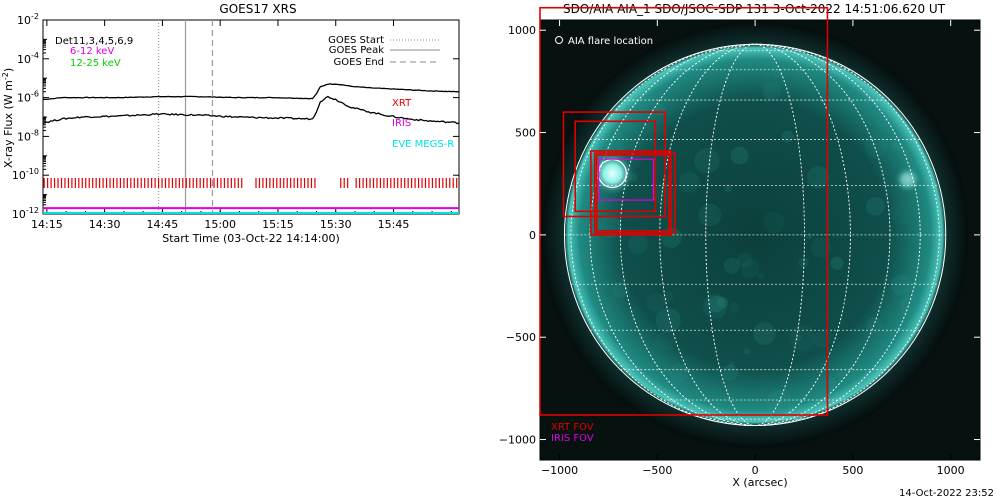 This screenshot has width=1000, height=500. What do you see at coordinates (852, 470) in the screenshot?
I see `x-tick-label: 500` at bounding box center [852, 470].